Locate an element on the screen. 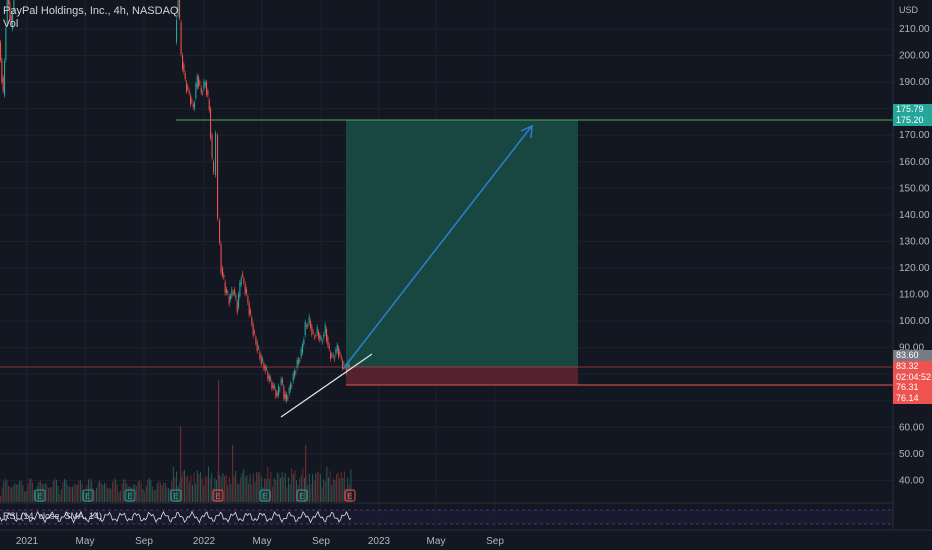 The width and height of the screenshot is (932, 550). price-tick-label: 210.00 is located at coordinates (914, 29).